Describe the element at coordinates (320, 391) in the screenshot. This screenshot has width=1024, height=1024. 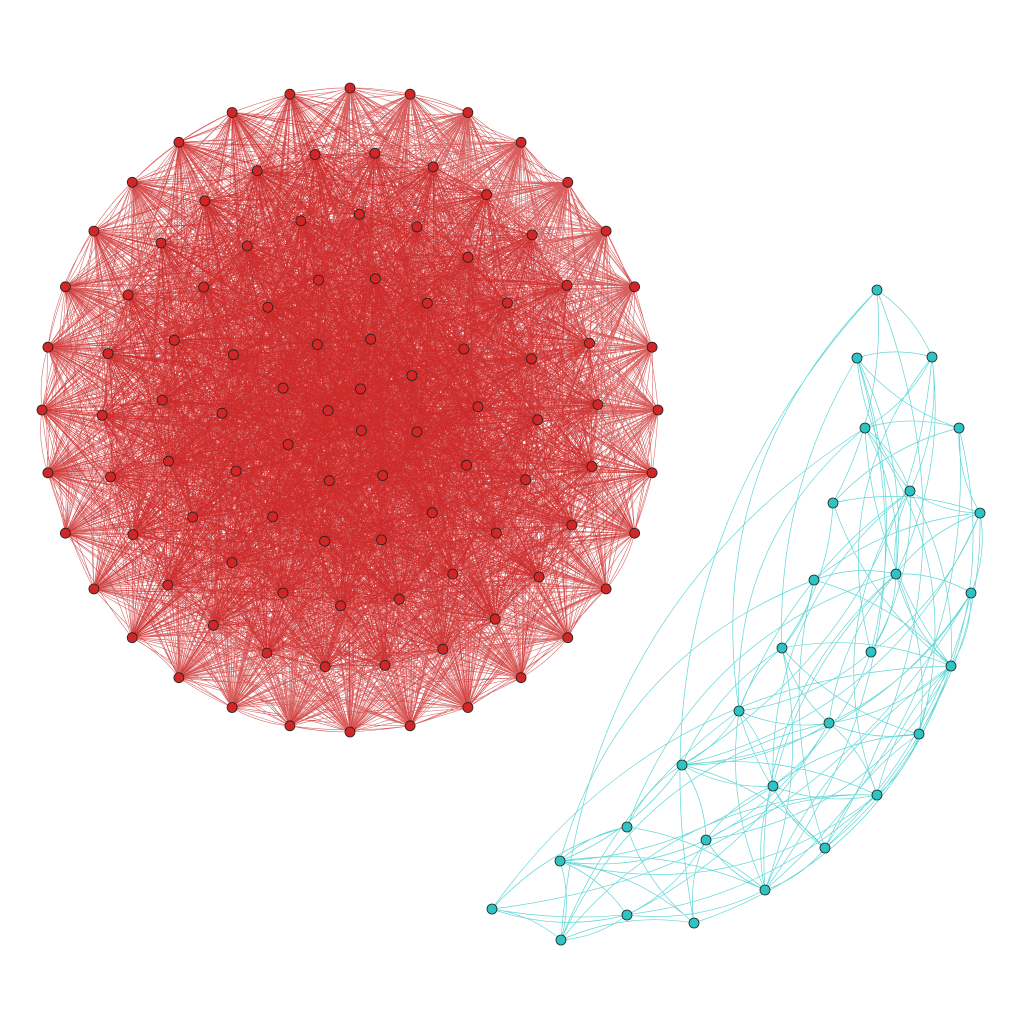
I see `red-edge-bundle` at that location.